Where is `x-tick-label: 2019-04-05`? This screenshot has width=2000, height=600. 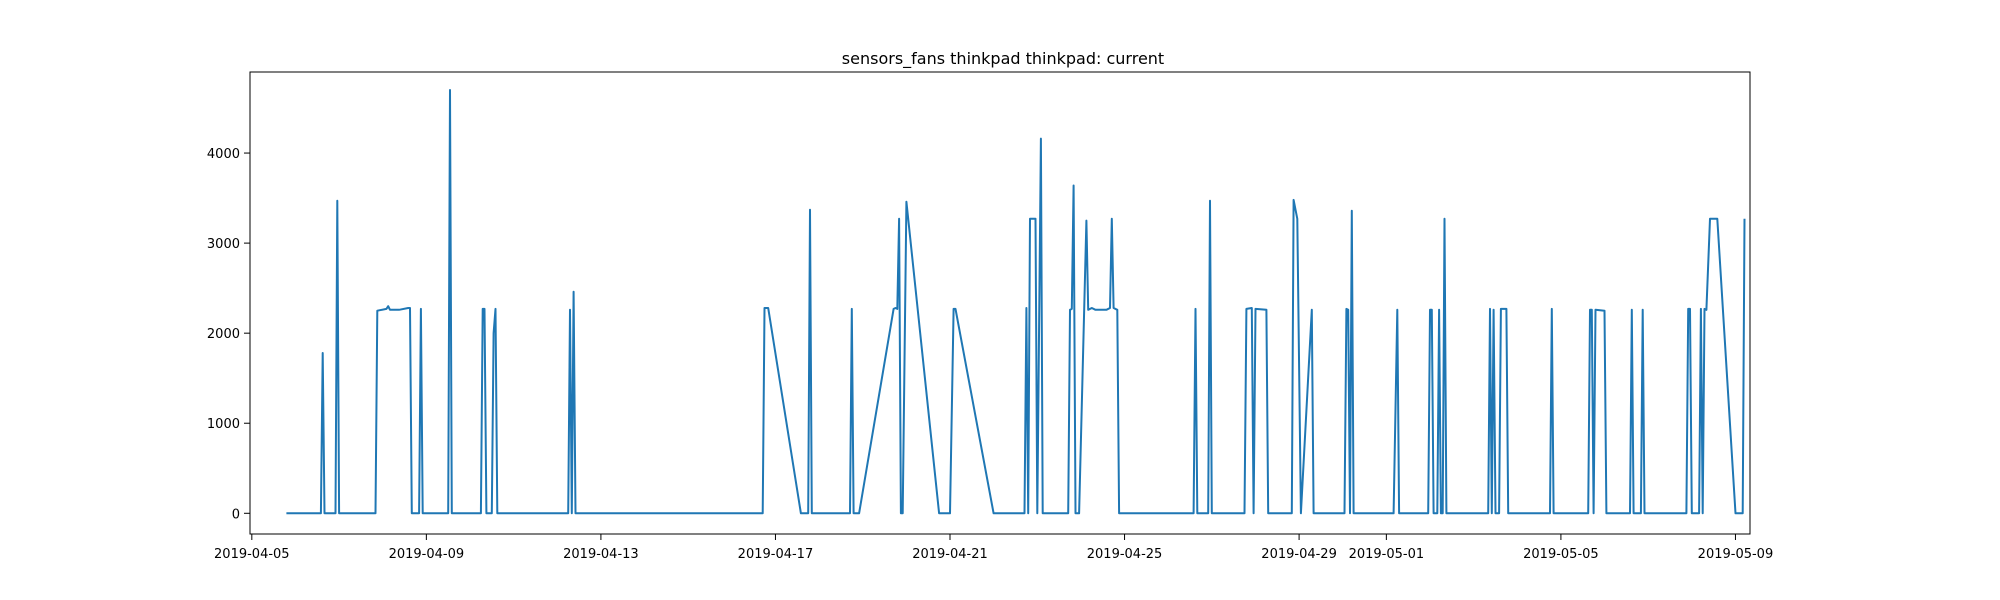 x-tick-label: 2019-04-05 is located at coordinates (252, 554).